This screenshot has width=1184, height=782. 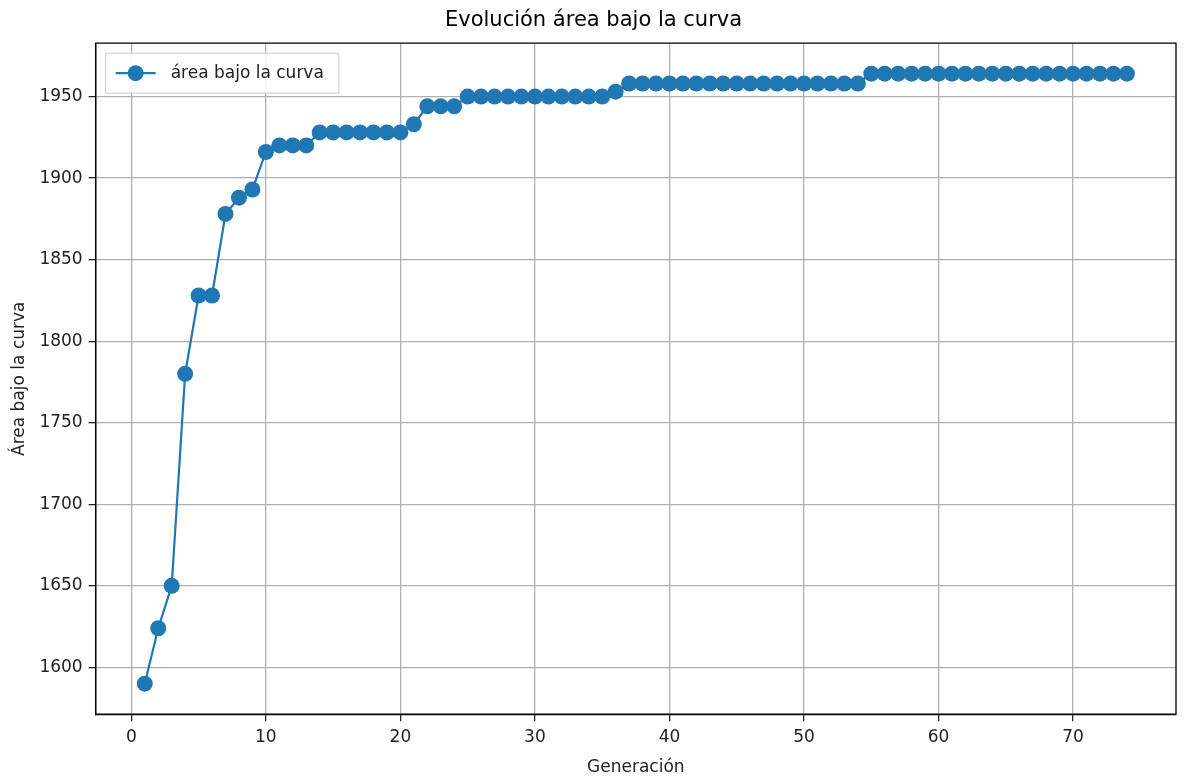 I want to click on y-tick-label: 1800, so click(x=61, y=339).